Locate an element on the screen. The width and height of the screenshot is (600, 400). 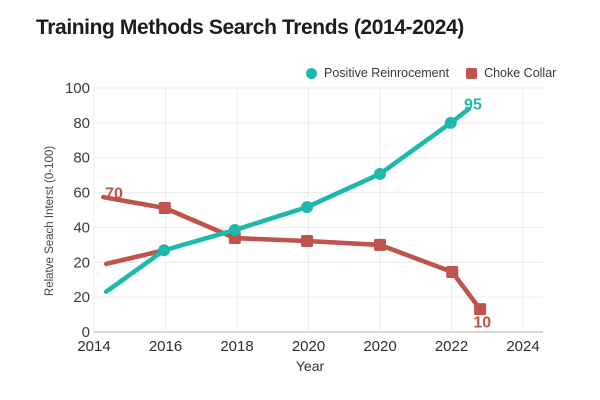
data-point-label: 95 is located at coordinates (473, 105).